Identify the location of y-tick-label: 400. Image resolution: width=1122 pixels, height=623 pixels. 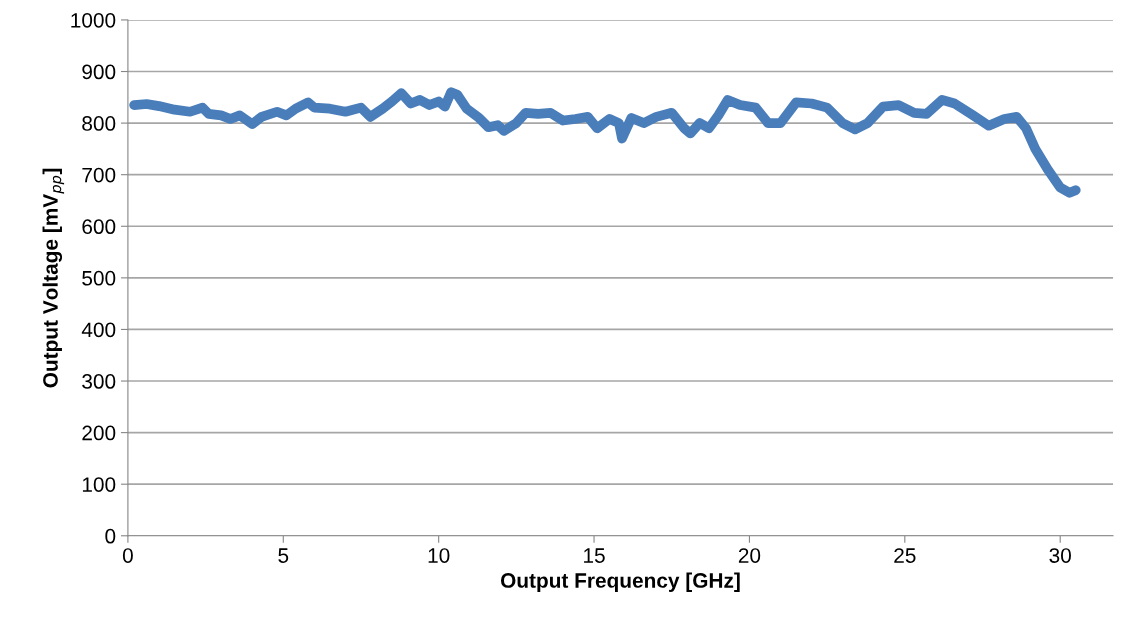
(98, 330).